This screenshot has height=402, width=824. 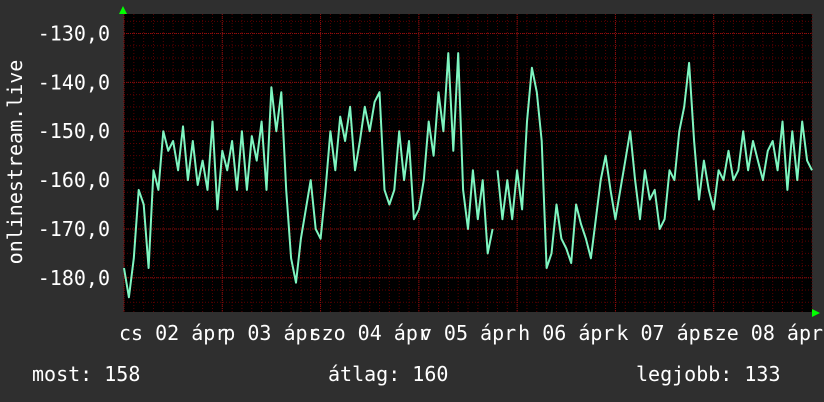 What do you see at coordinates (708, 374) in the screenshot?
I see `footer-best: legjobb: 133` at bounding box center [708, 374].